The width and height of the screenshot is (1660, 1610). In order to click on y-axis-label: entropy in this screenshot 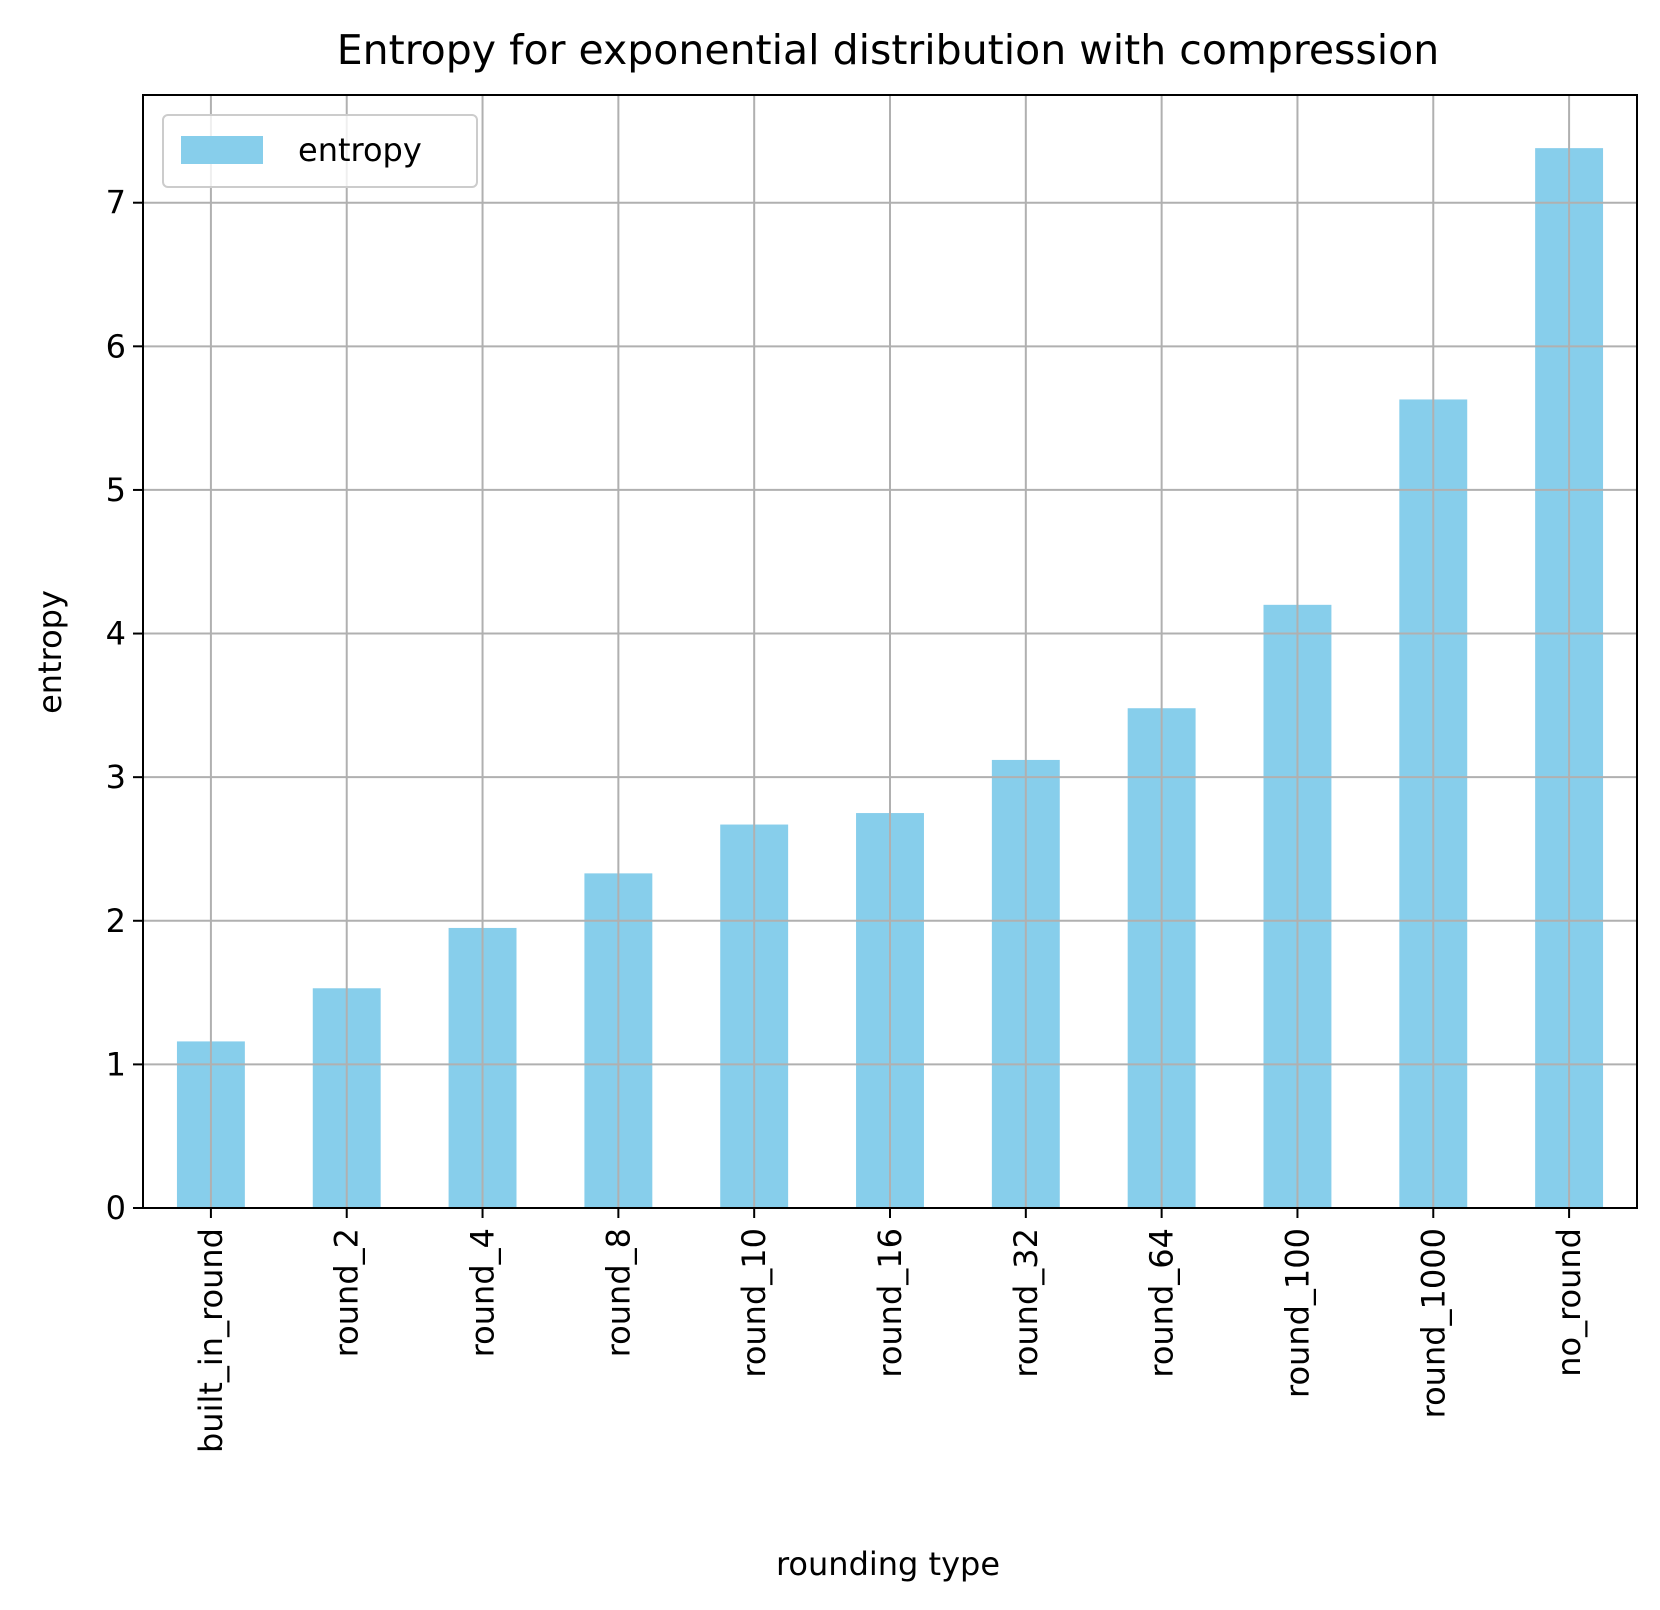, I will do `click(50, 652)`.